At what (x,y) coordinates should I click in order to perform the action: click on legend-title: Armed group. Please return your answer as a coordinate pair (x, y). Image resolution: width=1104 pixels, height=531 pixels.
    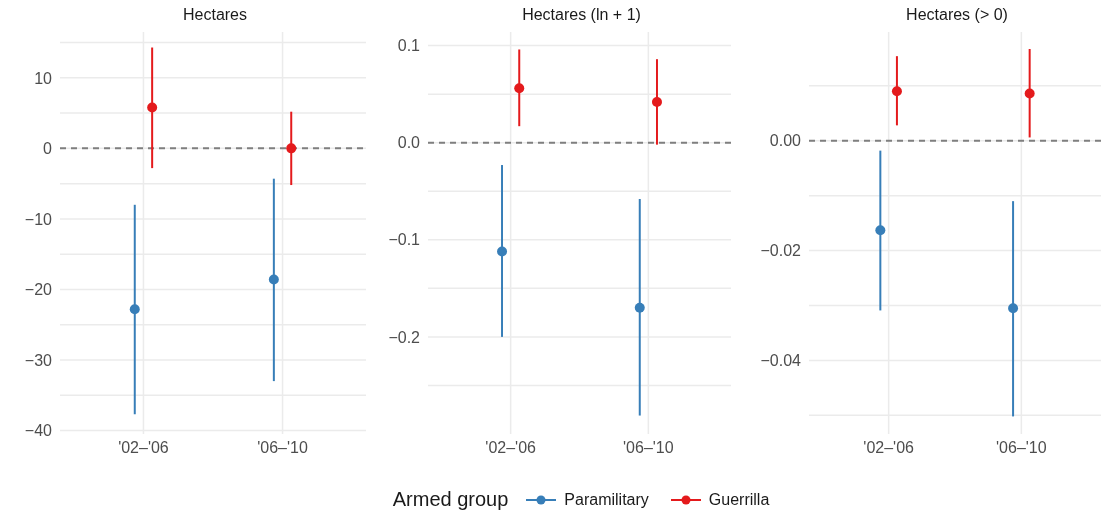
    Looking at the image, I should click on (450, 499).